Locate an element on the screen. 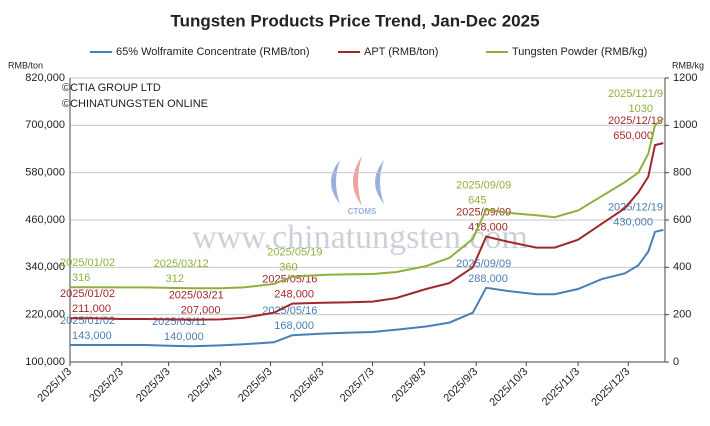 This screenshot has height=426, width=710. annotation-date: 2025/121/9 is located at coordinates (635, 94).